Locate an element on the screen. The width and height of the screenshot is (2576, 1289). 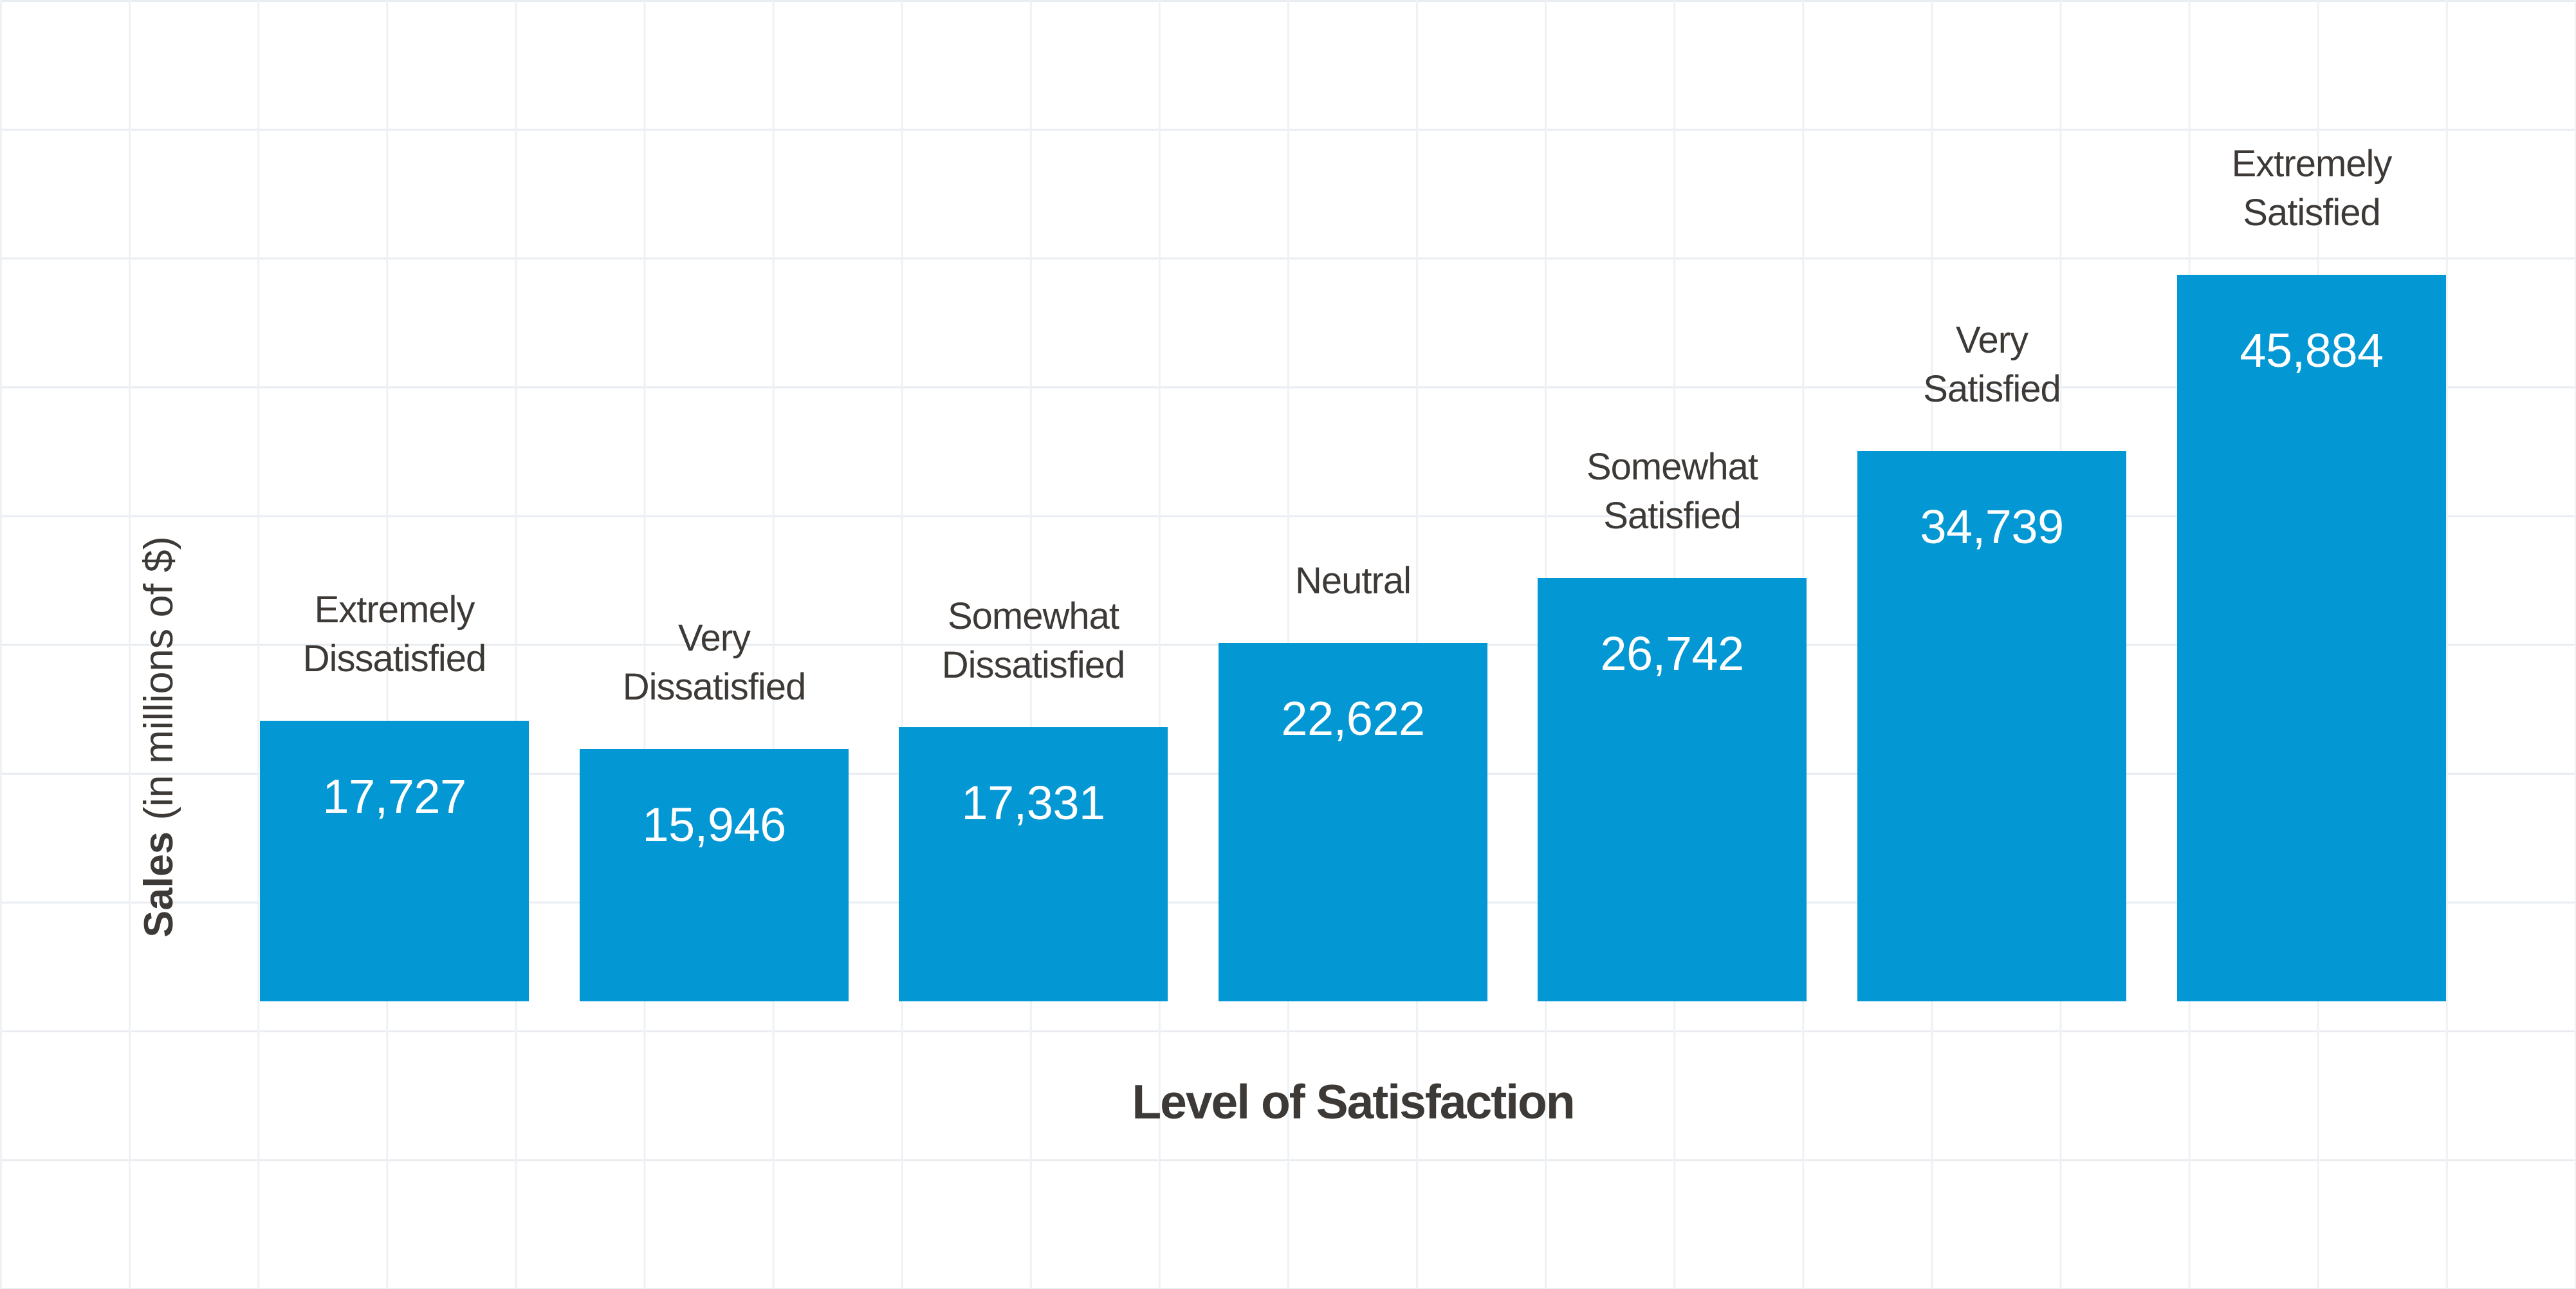
bar-value-label: 45,884 is located at coordinates (2312, 350).